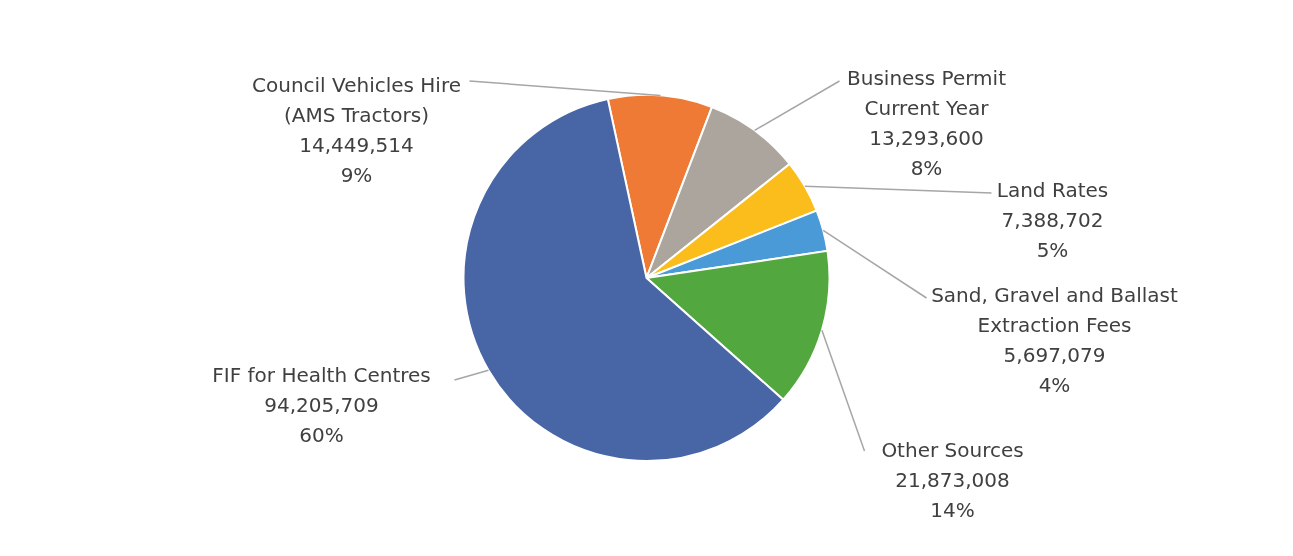  I want to click on slice-label: Business Permit Current Year, so click(927, 93).